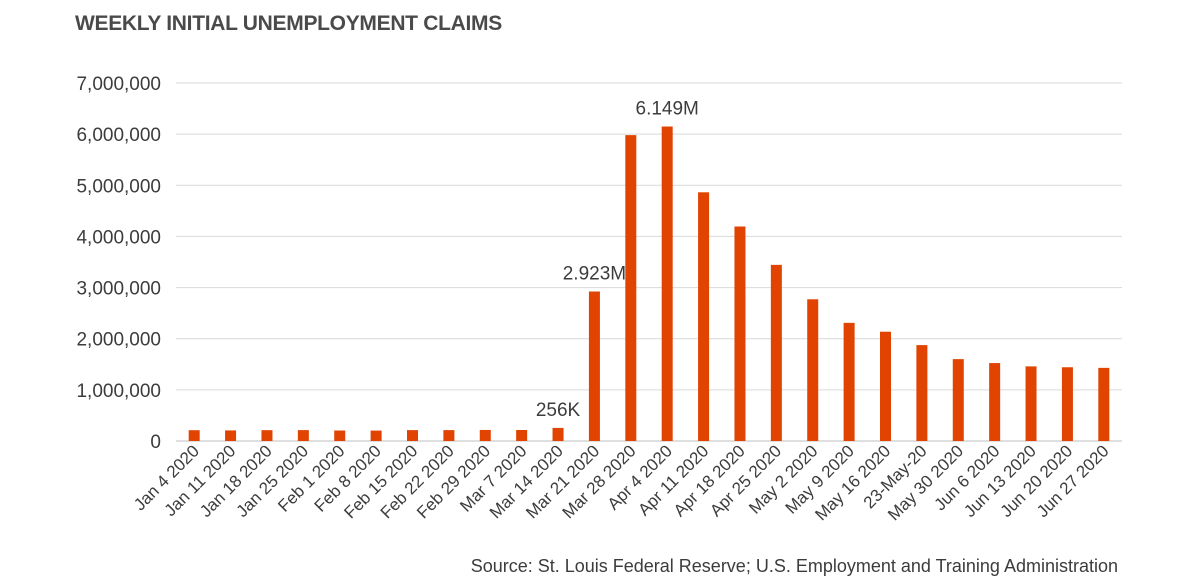 The height and width of the screenshot is (588, 1200). I want to click on y-tick-label: 4,000,000, so click(118, 237).